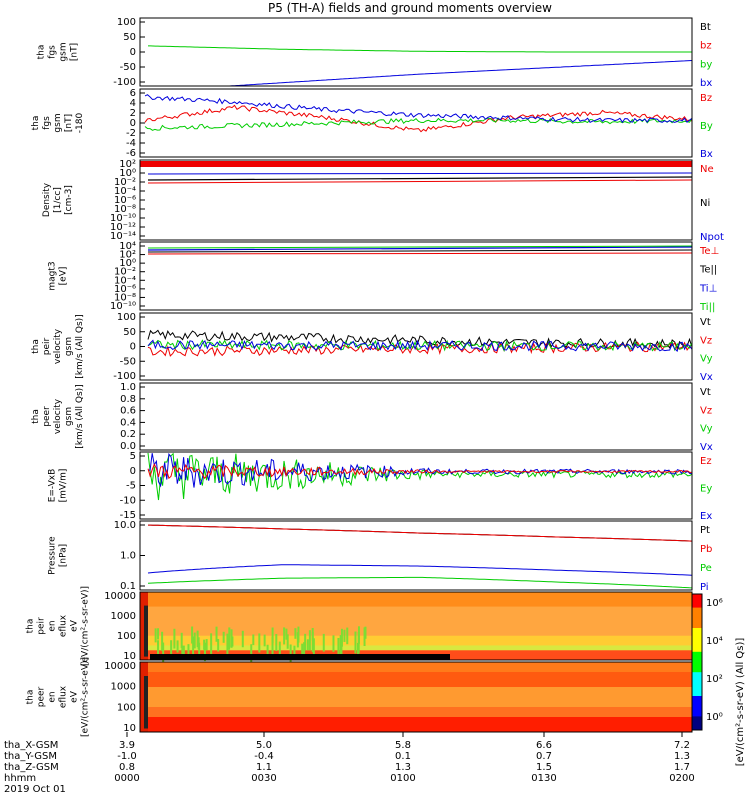 This screenshot has height=800, width=750. Describe the element at coordinates (420, 339) in the screenshot. I see `series-Vt` at that location.